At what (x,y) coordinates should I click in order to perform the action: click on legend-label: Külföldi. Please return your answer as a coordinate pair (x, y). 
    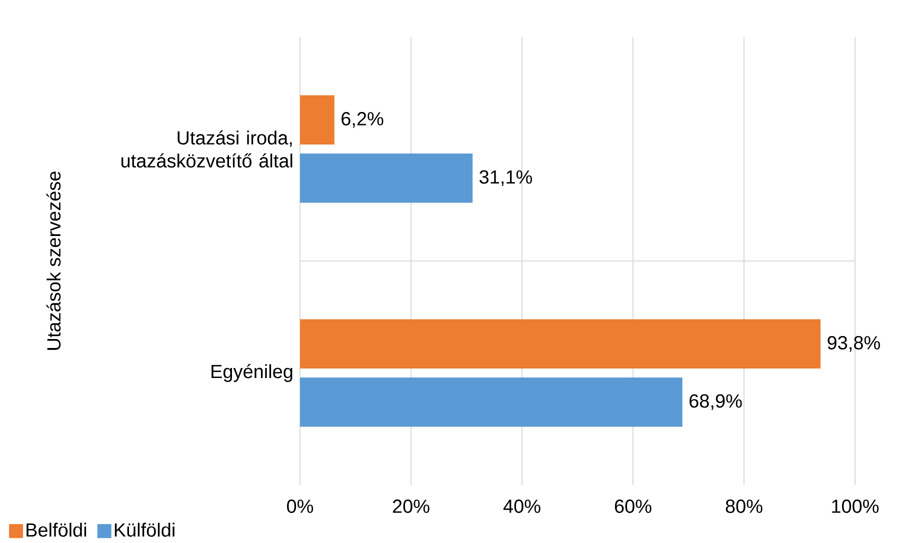
    Looking at the image, I should click on (144, 529).